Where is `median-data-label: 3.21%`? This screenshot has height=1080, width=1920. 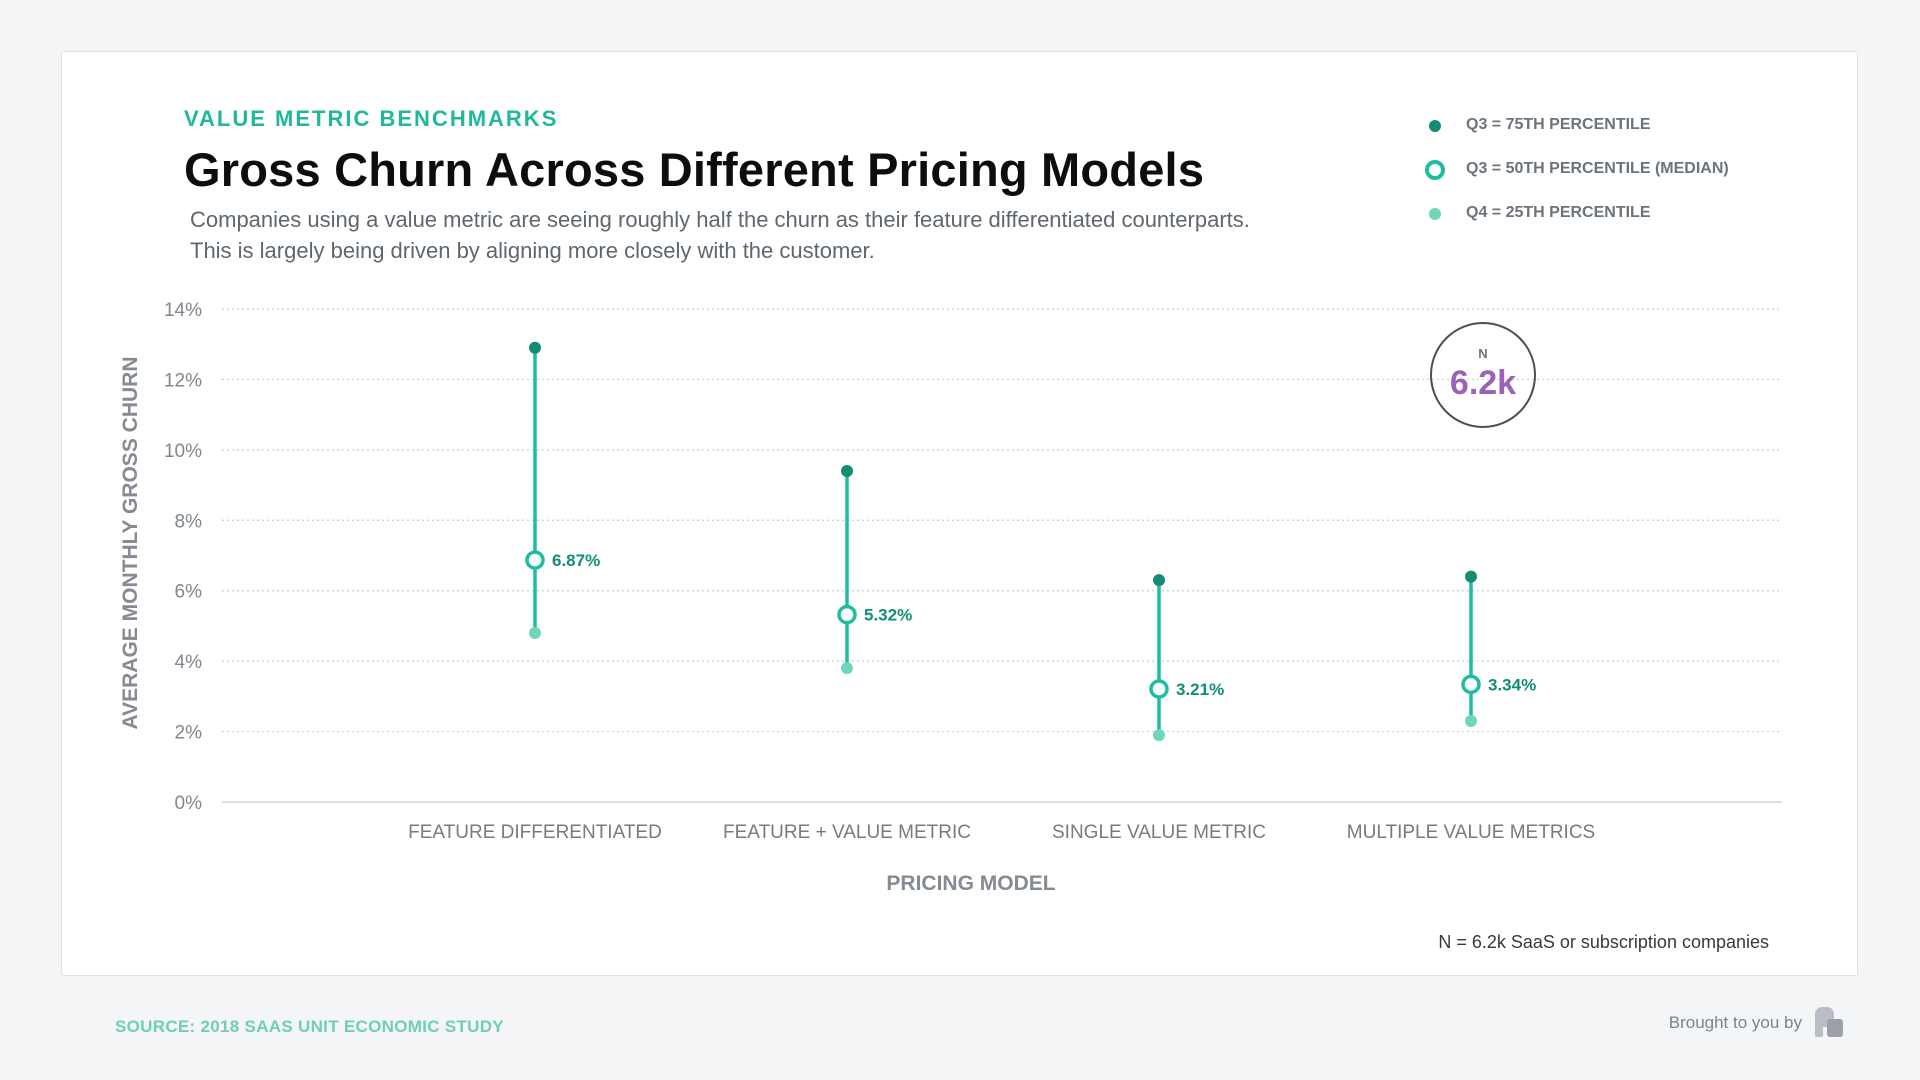
median-data-label: 3.21% is located at coordinates (1200, 689).